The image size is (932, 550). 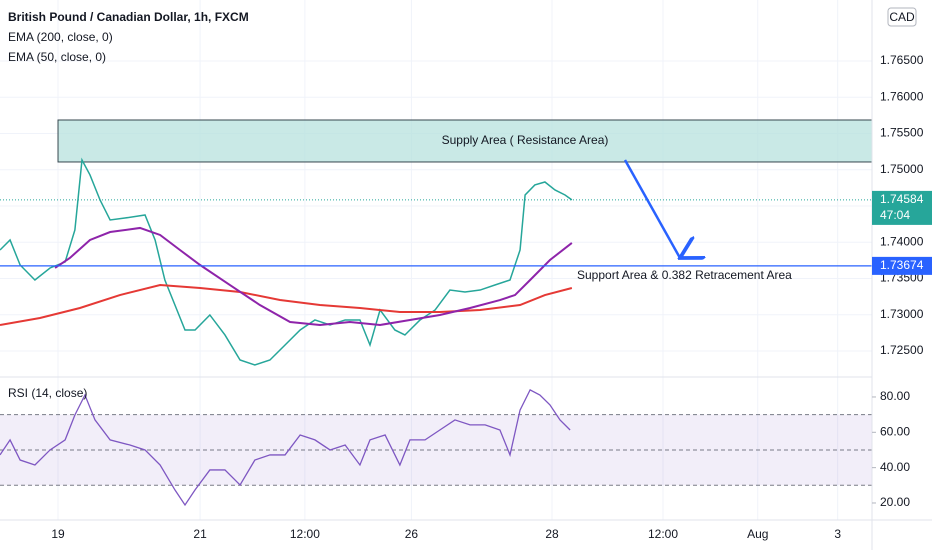 I want to click on supply-label: Supply Area ( Resistance Area), so click(x=525, y=140).